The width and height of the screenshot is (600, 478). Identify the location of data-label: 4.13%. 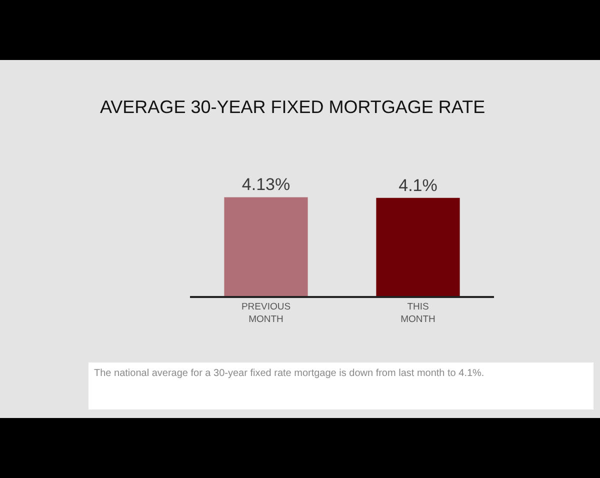
(266, 184).